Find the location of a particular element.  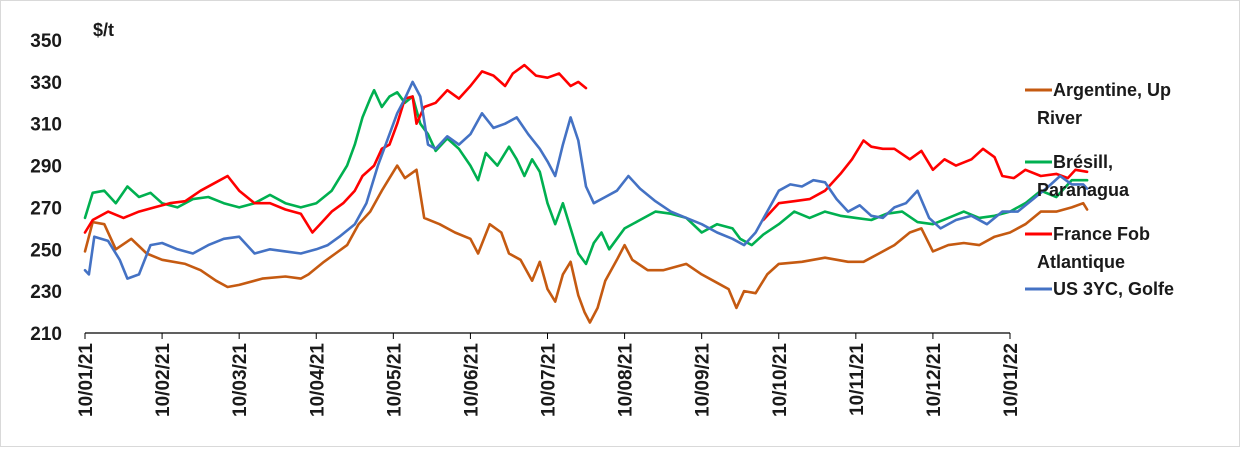

legend-label: River is located at coordinates (1059, 118).